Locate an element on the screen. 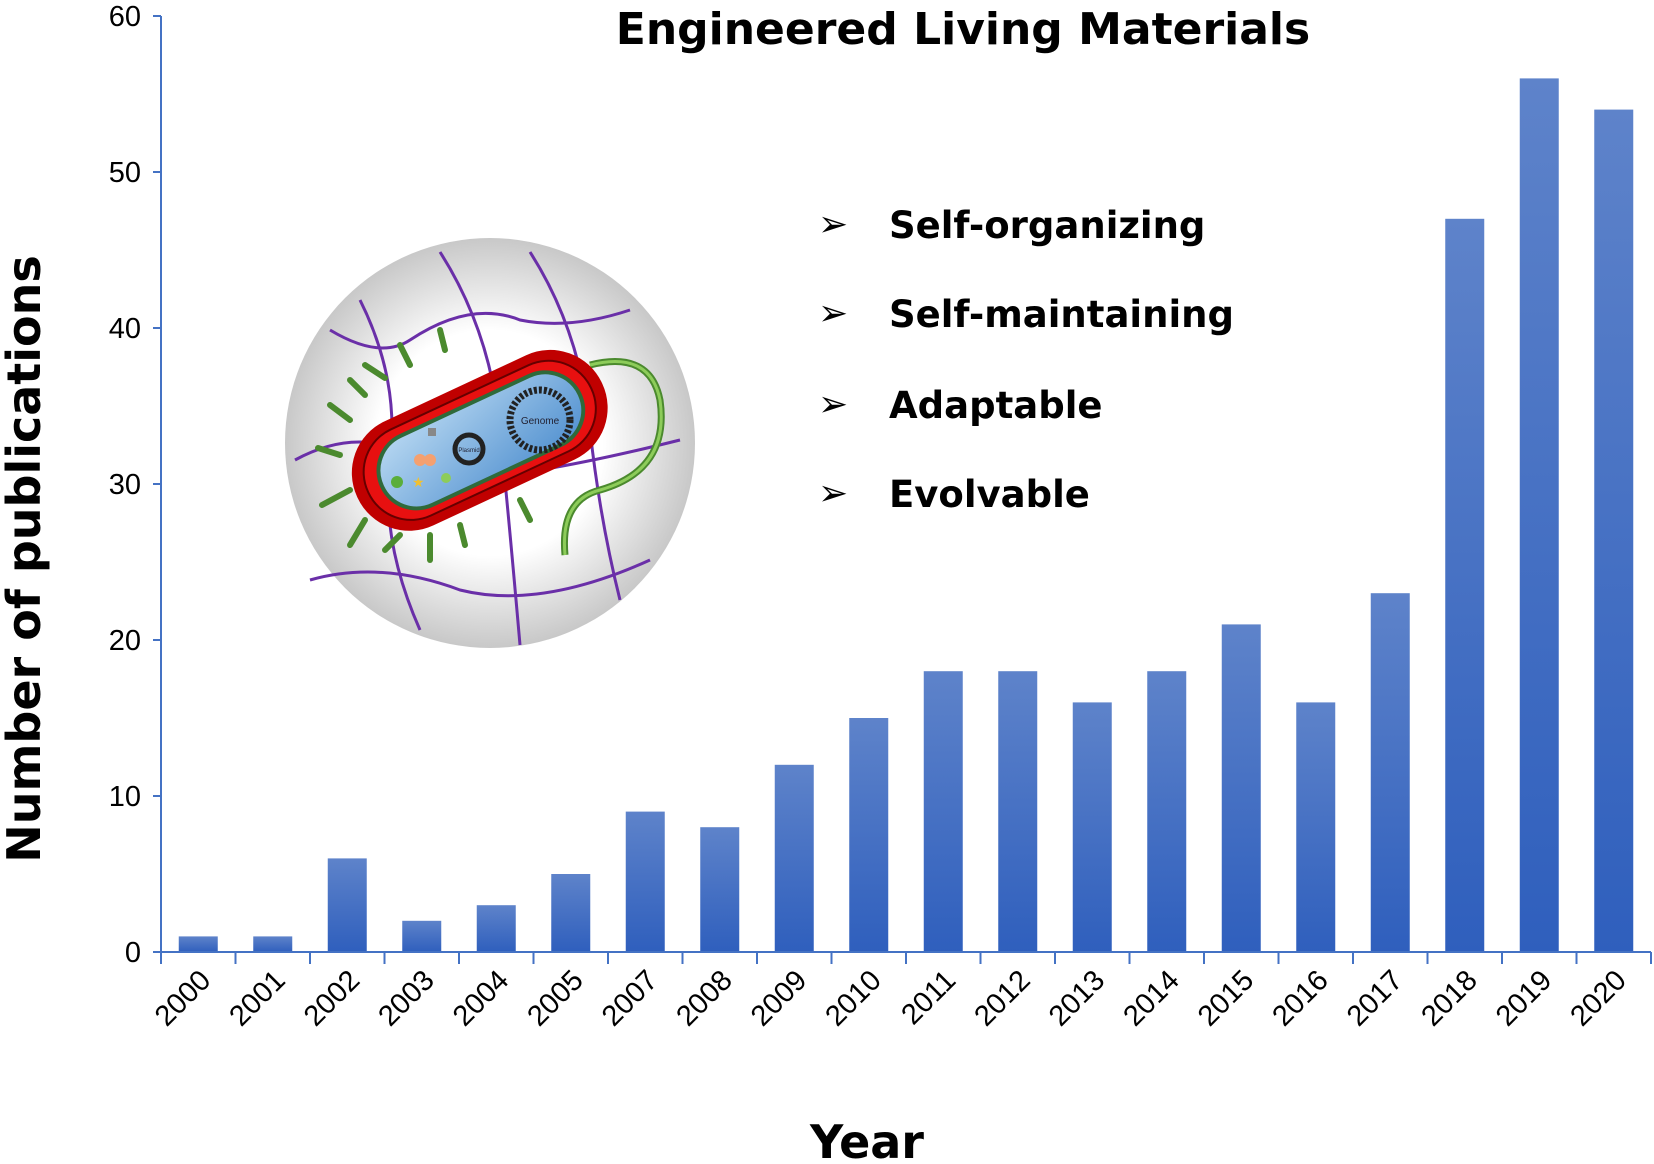 This screenshot has width=1654, height=1164. bar-2014 is located at coordinates (1167, 811).